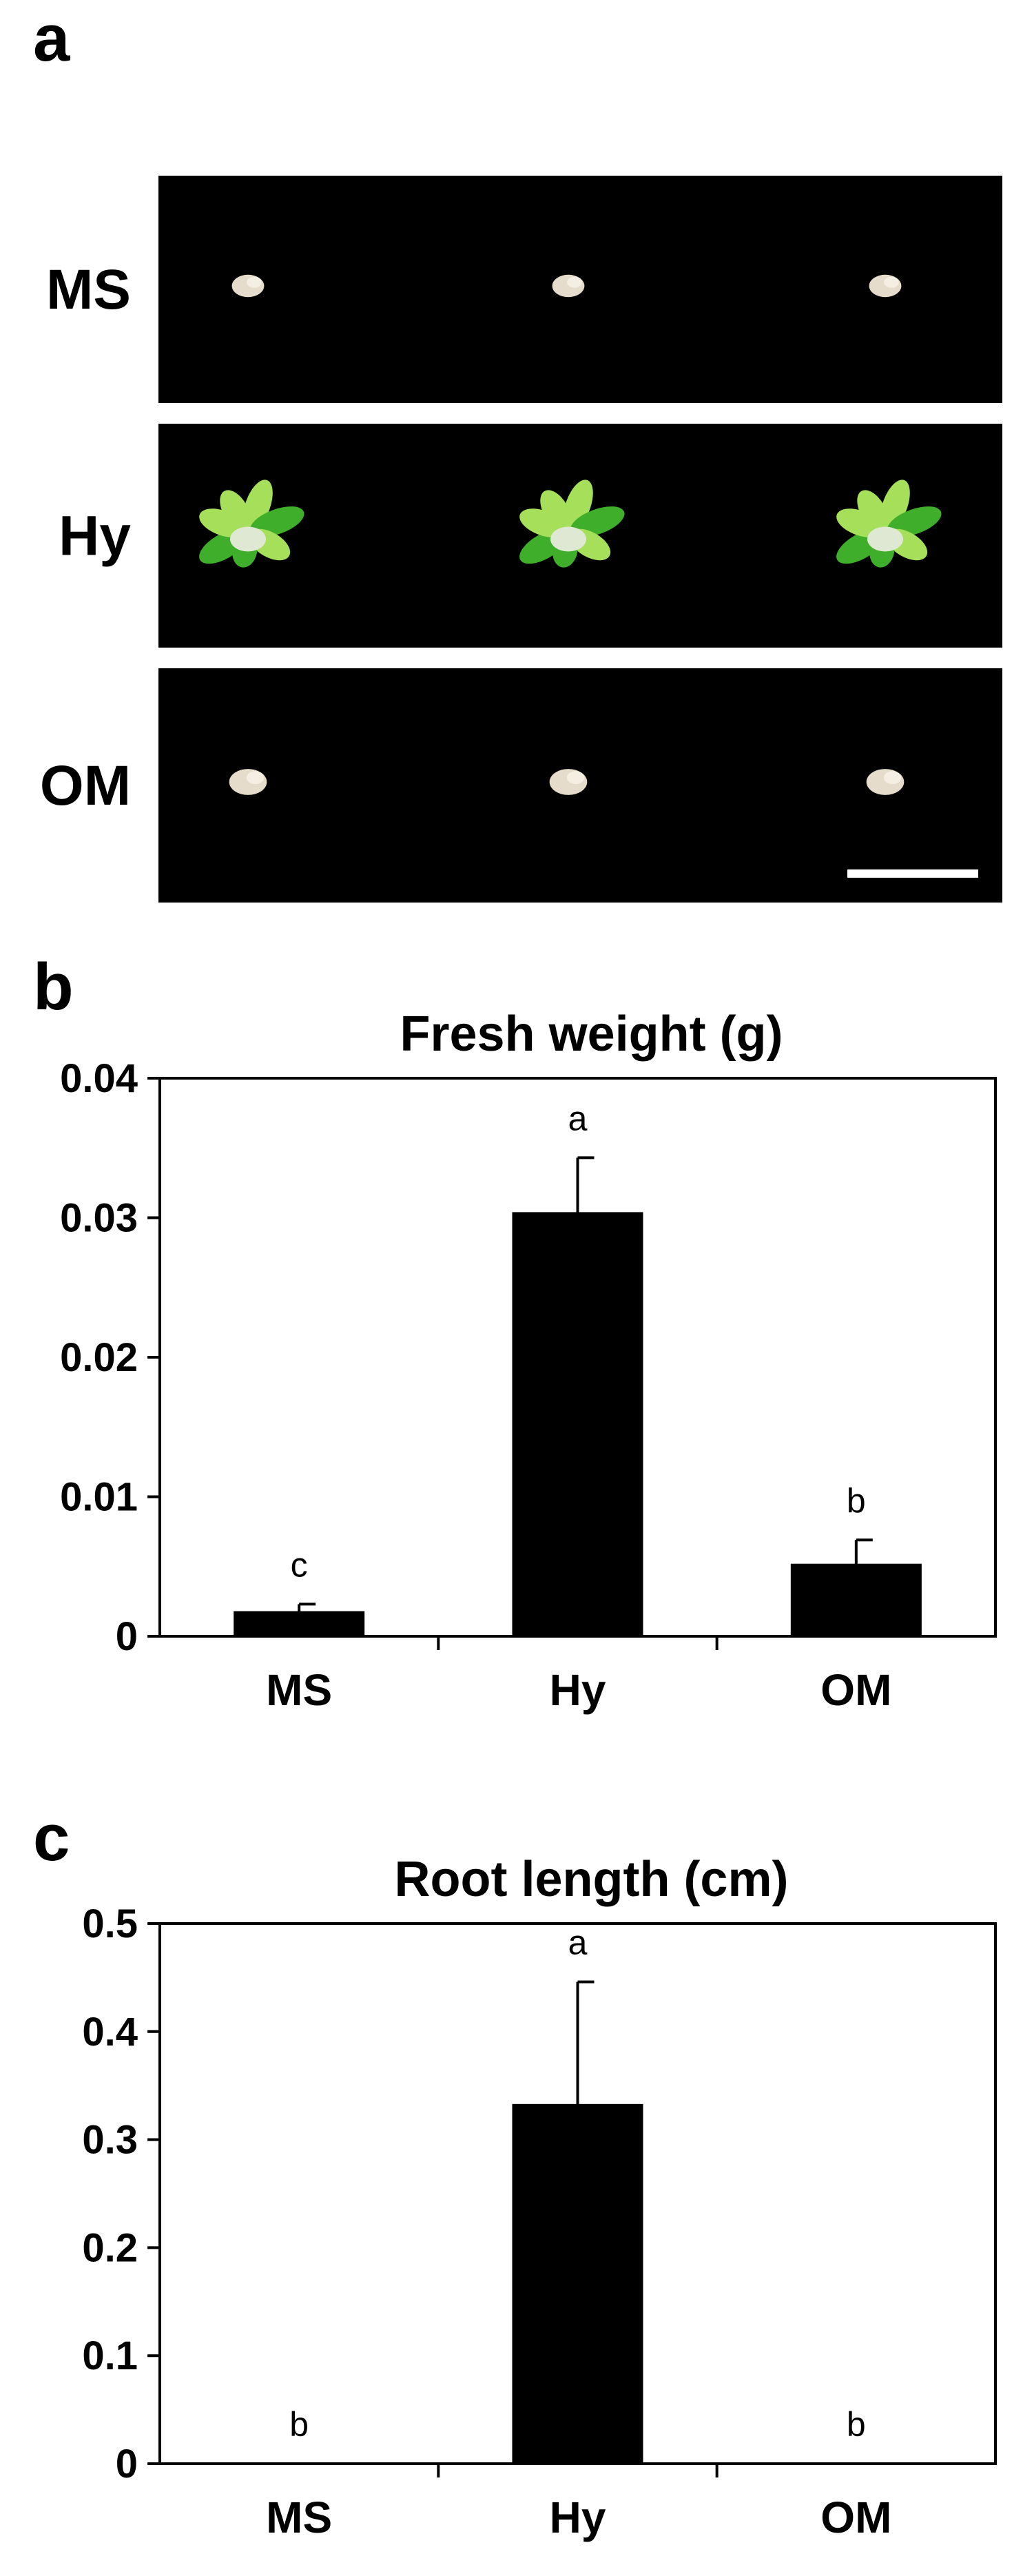 This screenshot has width=1023, height=2576. Describe the element at coordinates (110, 2247) in the screenshot. I see `y-tick-label: 0.2` at that location.